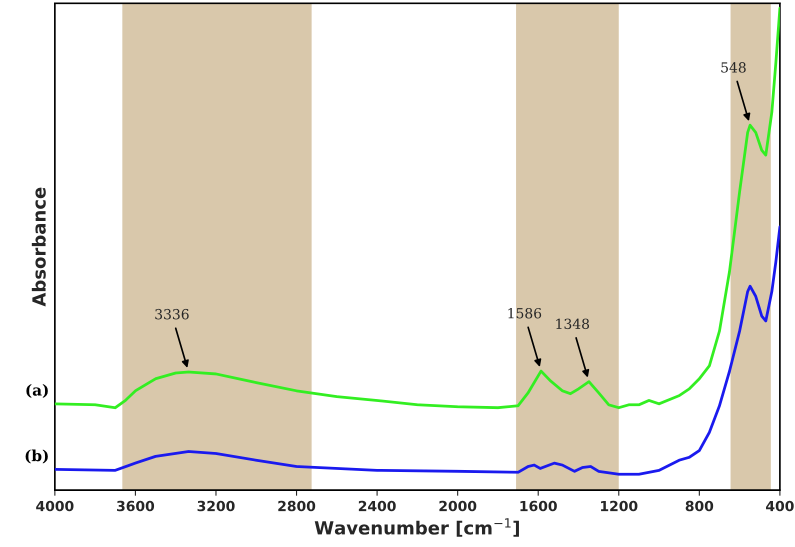 Image resolution: width=795 pixels, height=547 pixels. Describe the element at coordinates (733, 67) in the screenshot. I see `annotation: 548` at that location.